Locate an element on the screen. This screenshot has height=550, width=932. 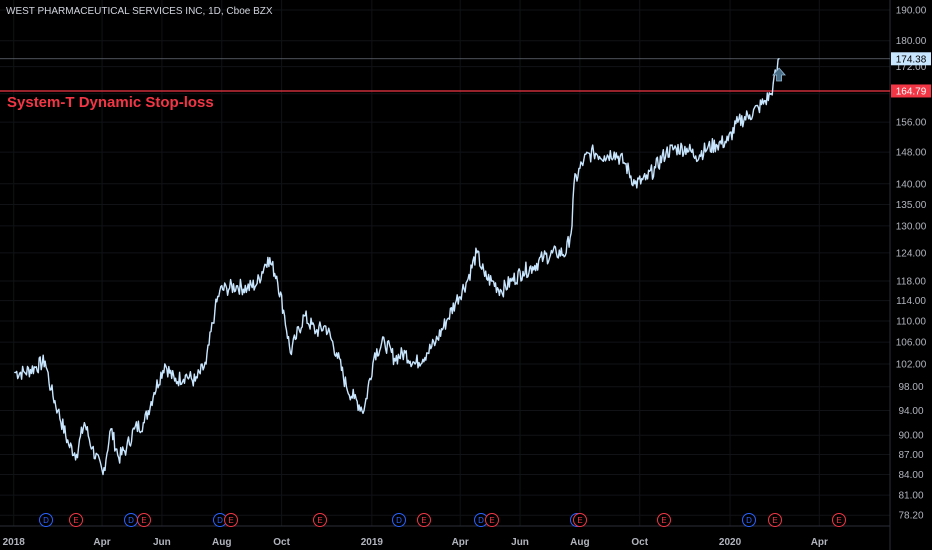
x-tick-label: Jun is located at coordinates (520, 542).